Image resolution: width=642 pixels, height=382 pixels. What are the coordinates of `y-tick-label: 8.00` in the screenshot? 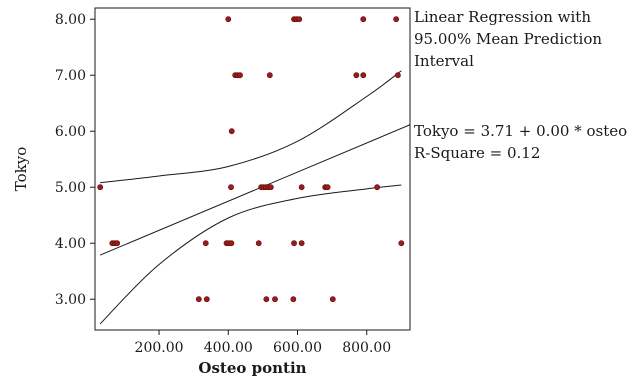 It's located at (70, 20).